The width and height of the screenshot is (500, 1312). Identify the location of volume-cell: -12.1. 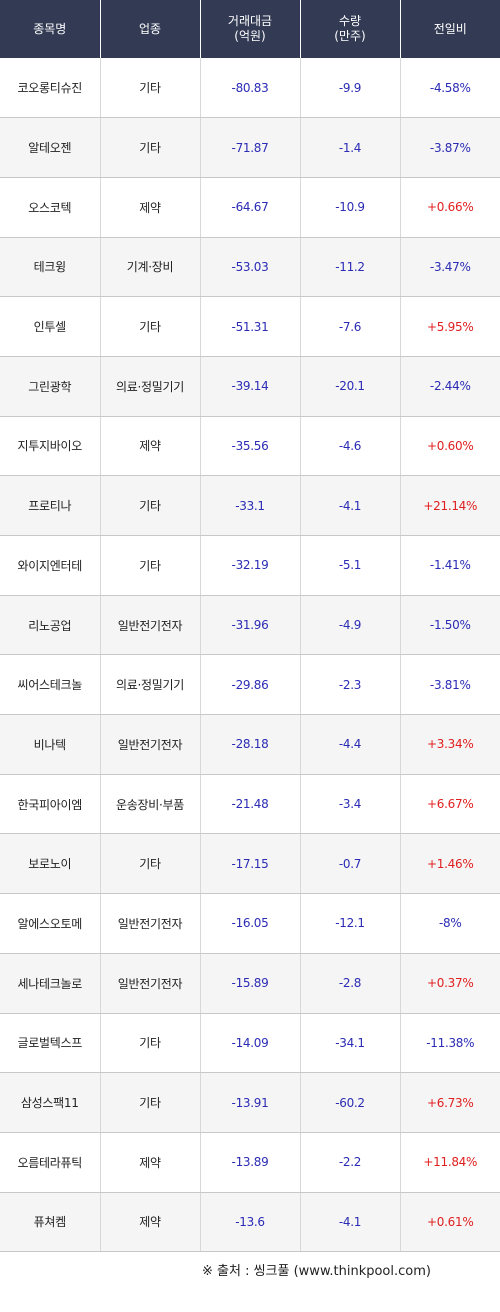
(350, 923).